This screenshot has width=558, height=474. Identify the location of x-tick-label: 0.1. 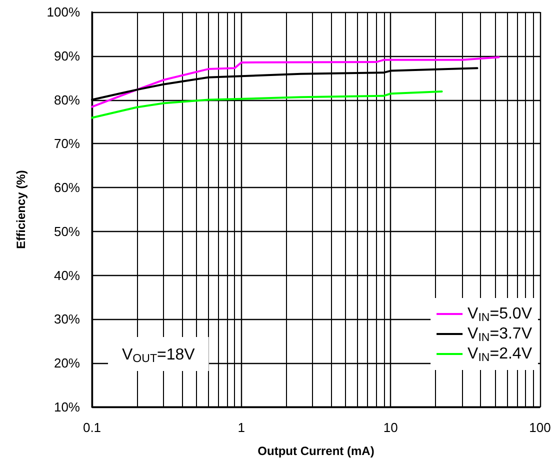
(92, 427).